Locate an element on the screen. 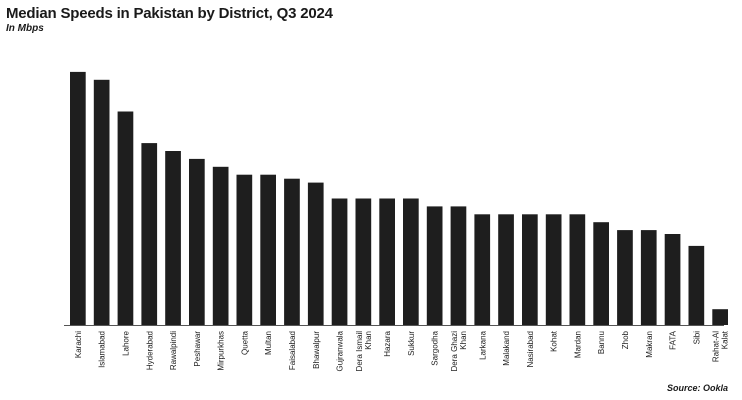  bar-rawalpindi is located at coordinates (173, 238).